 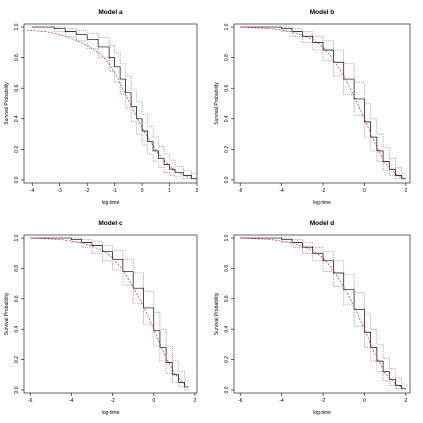 What do you see at coordinates (7, 103) in the screenshot?
I see `model-a-y-axis-label: Survival Probability` at bounding box center [7, 103].